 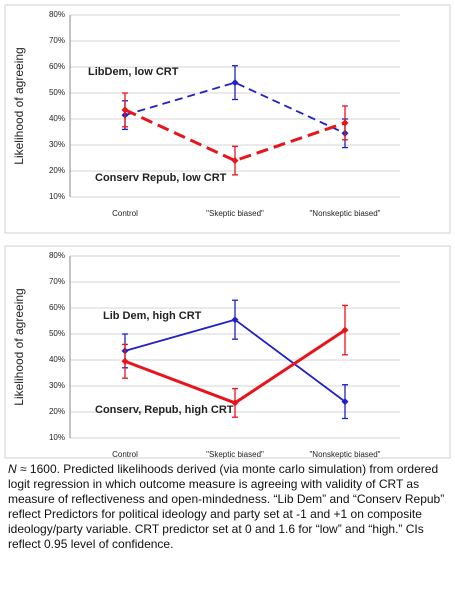 I want to click on series-label: Conserv, Repub, high CRT, so click(x=164, y=410).